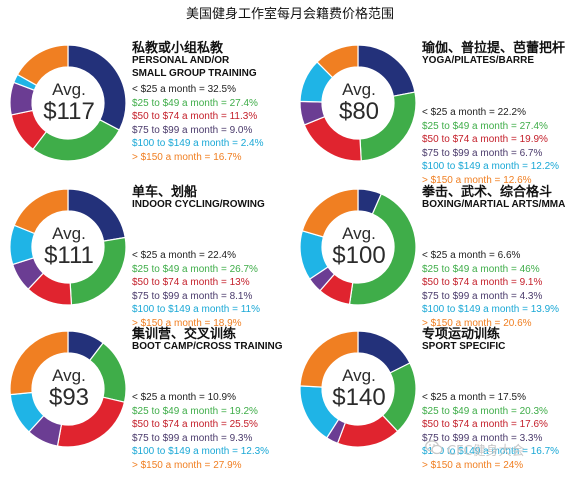  I want to click on chart-title-en-line: BOOT CAMP/CROSS TRAINING, so click(207, 346).